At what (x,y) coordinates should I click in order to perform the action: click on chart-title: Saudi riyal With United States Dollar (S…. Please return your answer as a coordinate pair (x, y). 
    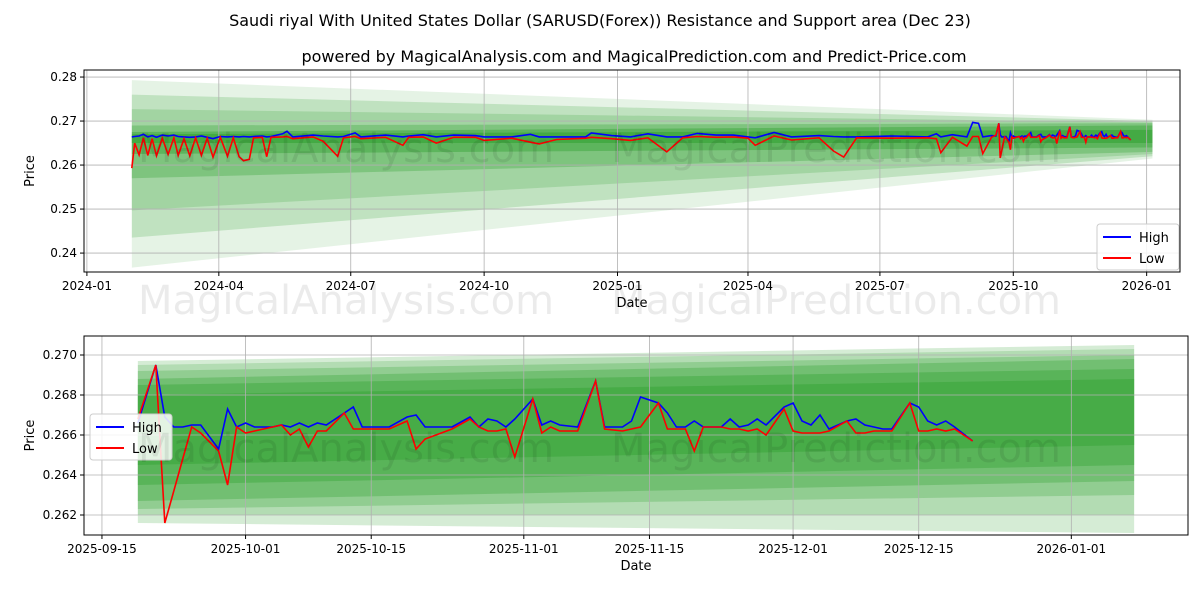
    Looking at the image, I should click on (600, 20).